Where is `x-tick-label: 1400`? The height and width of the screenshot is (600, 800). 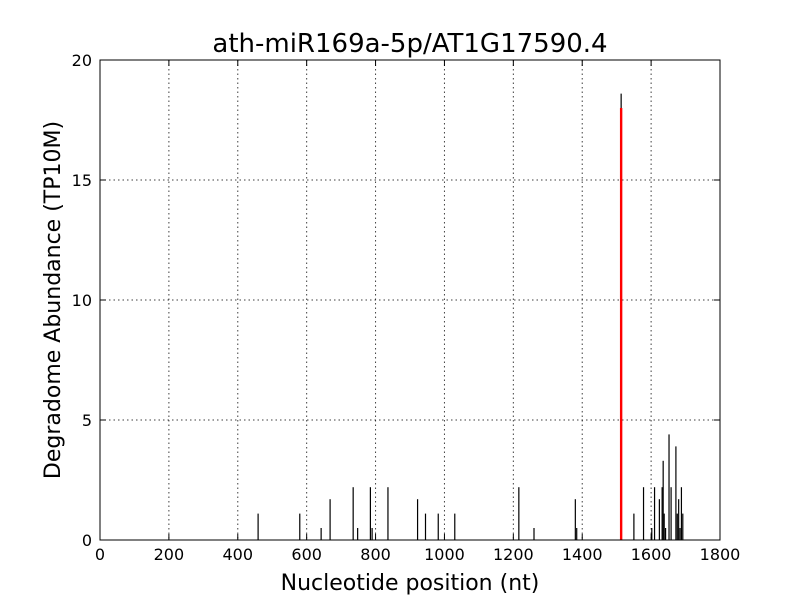 x-tick-label: 1400 is located at coordinates (582, 554).